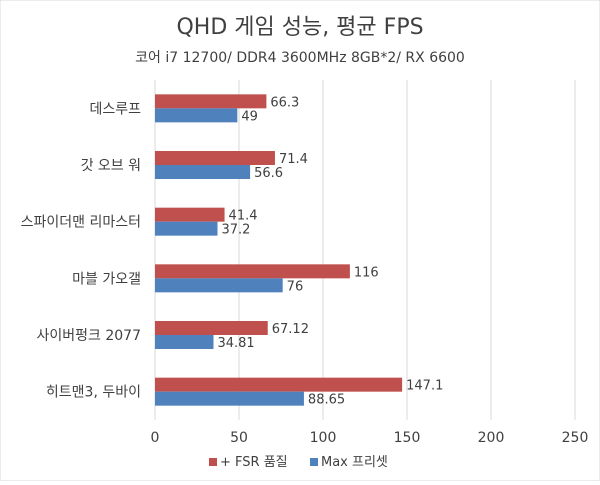 Image resolution: width=600 pixels, height=485 pixels. I want to click on data-label: 71.4, so click(293, 159).